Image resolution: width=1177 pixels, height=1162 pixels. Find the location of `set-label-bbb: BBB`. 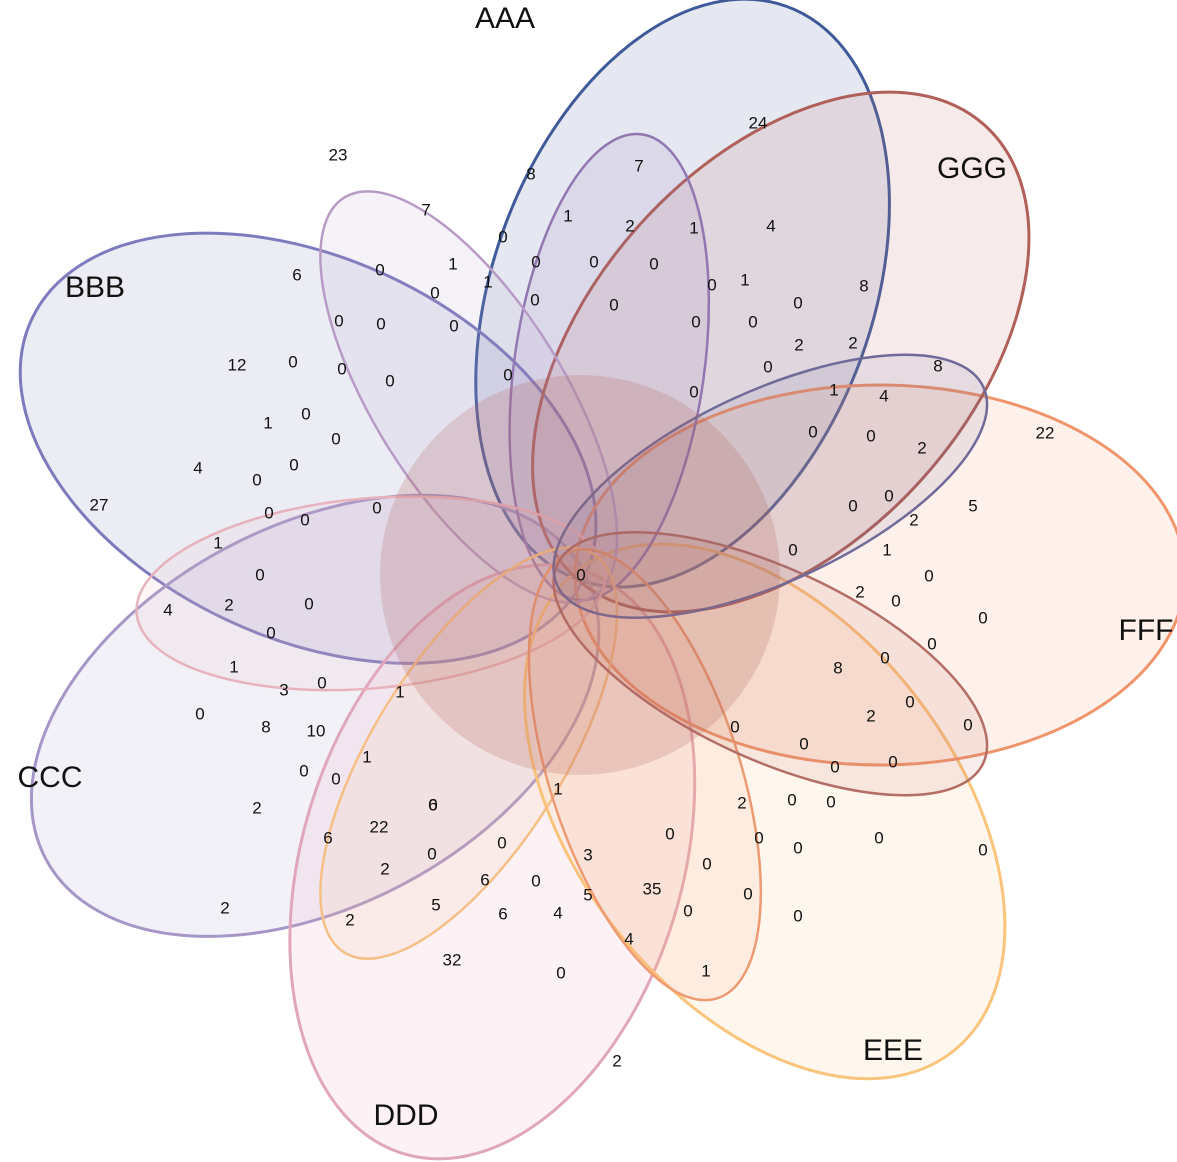

set-label-bbb: BBB is located at coordinates (95, 287).